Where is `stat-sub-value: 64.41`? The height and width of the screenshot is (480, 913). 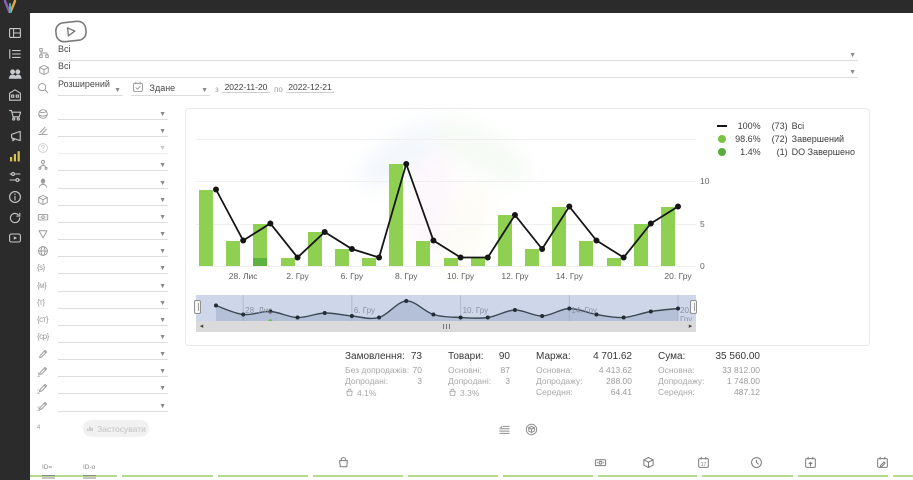 stat-sub-value: 64.41 is located at coordinates (621, 392).